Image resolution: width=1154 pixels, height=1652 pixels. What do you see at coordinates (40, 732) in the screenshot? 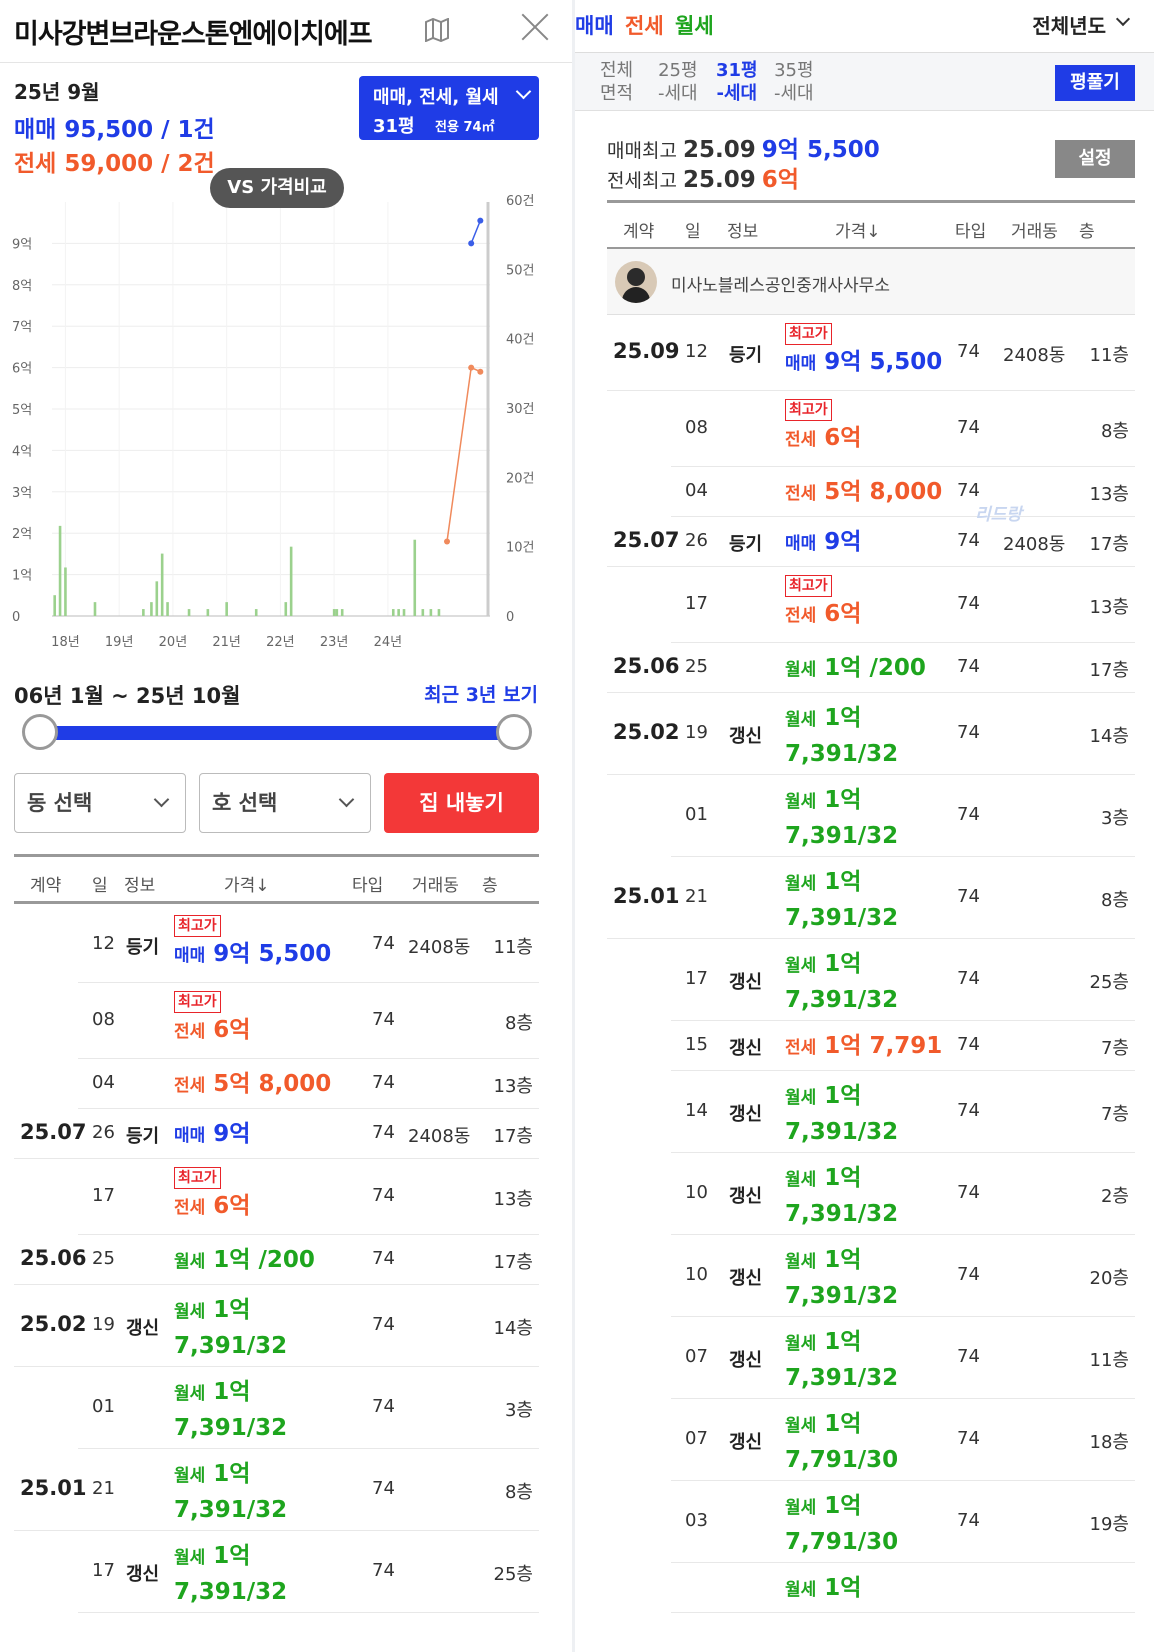
I see `slider-start-handle` at bounding box center [40, 732].